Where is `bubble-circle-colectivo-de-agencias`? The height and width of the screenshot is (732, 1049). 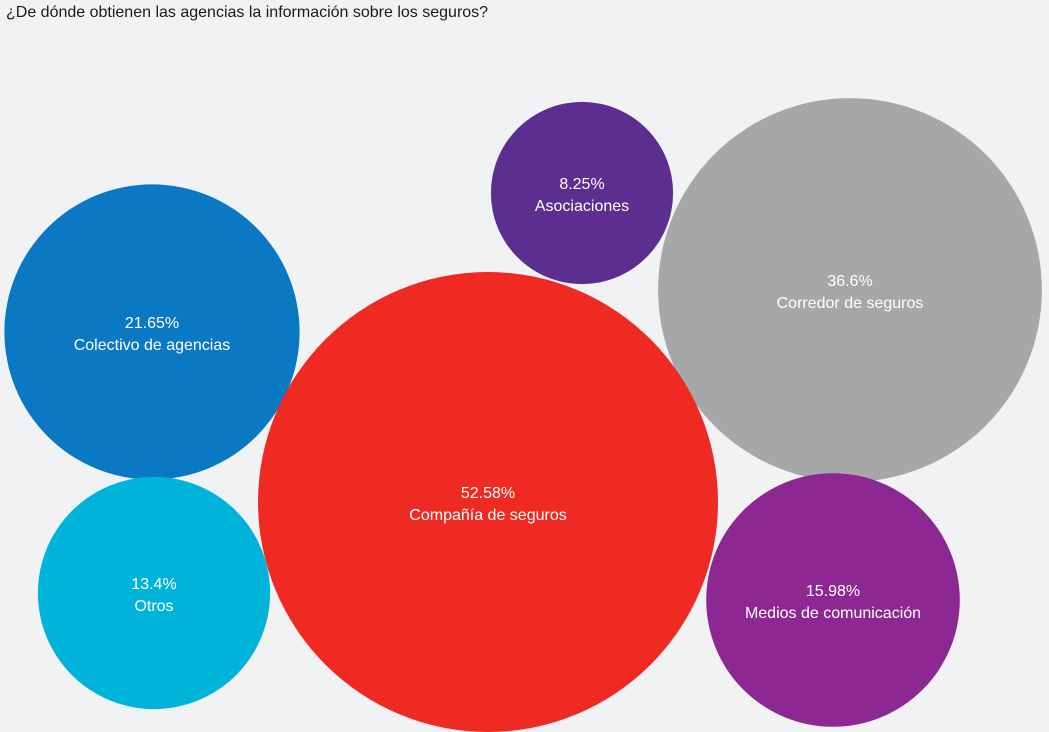
bubble-circle-colectivo-de-agencias is located at coordinates (152, 332).